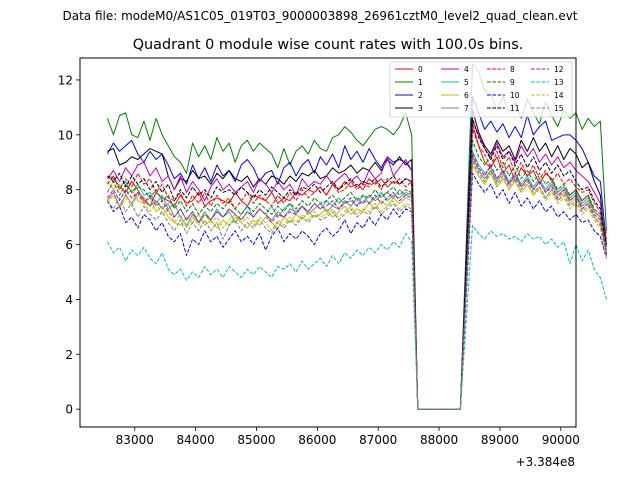  What do you see at coordinates (348, 437) in the screenshot?
I see `x-axis: 83000 84000 85000 86000 87000 88000 89000 90000` at bounding box center [348, 437].